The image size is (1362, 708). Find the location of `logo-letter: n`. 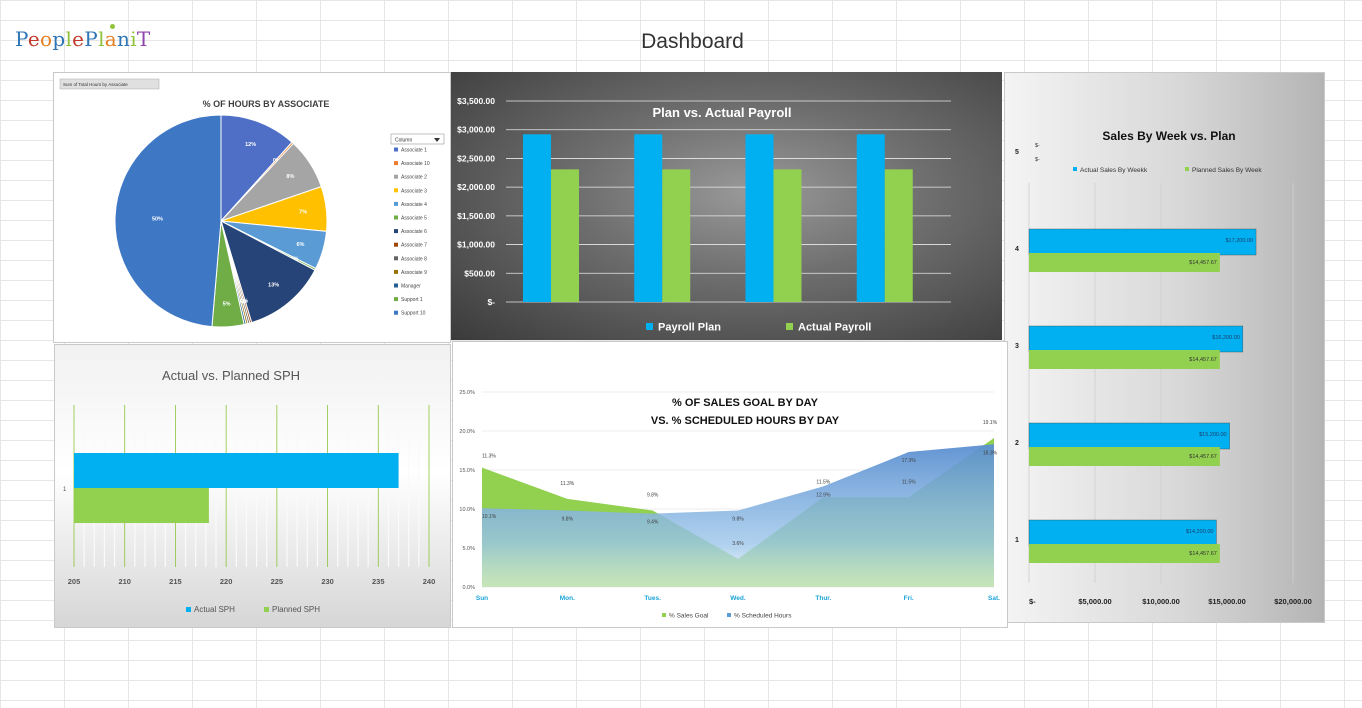

logo-letter: n is located at coordinates (124, 39).